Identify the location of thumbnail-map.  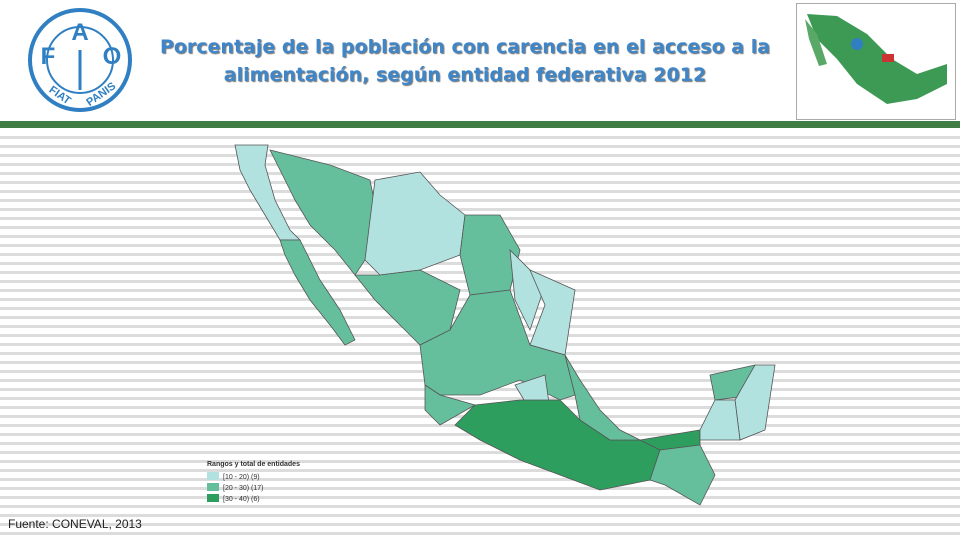
(876, 61).